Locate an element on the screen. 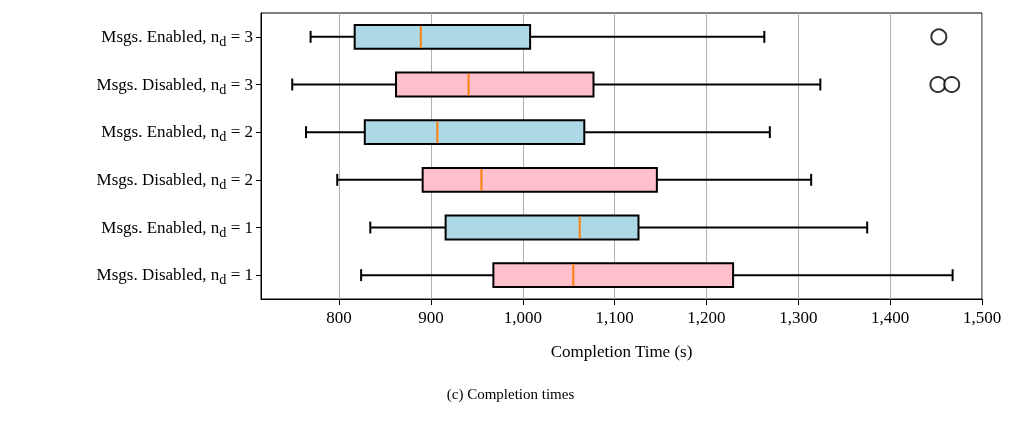 This screenshot has width=1021, height=423. y-tick-label: Msgs. Enabled, n$_{d}$ = 2 is located at coordinates (177, 134).